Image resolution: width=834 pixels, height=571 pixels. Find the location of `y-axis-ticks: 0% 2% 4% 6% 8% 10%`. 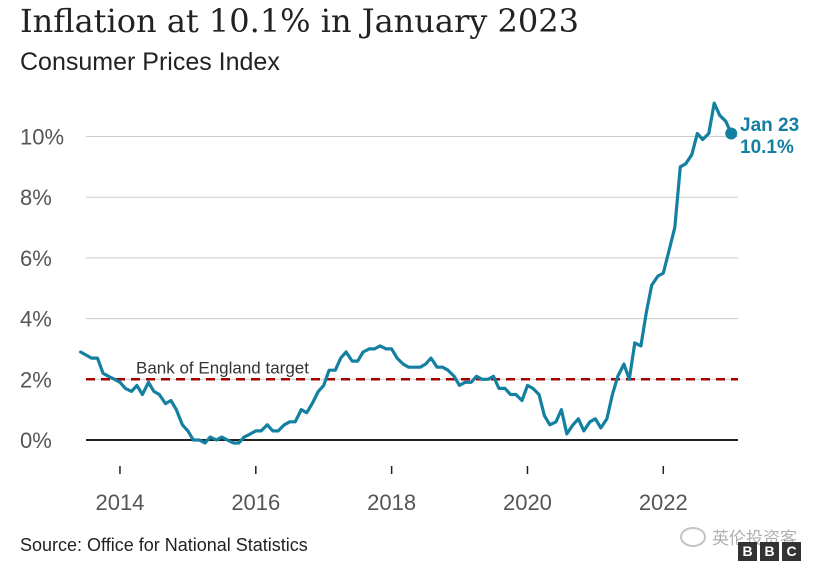

y-axis-ticks: 0% 2% 4% 6% 8% 10% is located at coordinates (42, 289).